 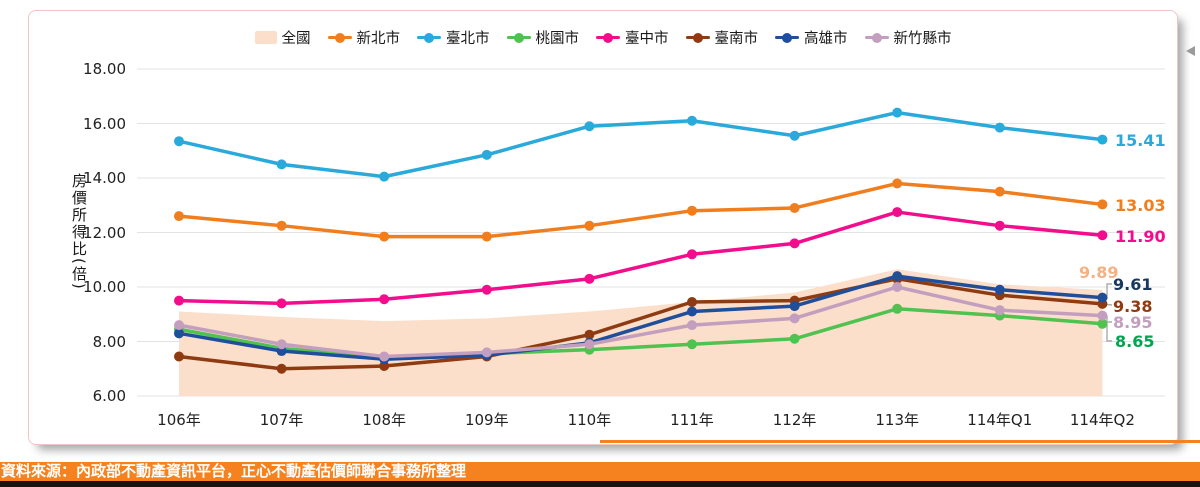 What do you see at coordinates (265, 37) in the screenshot?
I see `legend-swatch-area` at bounding box center [265, 37].